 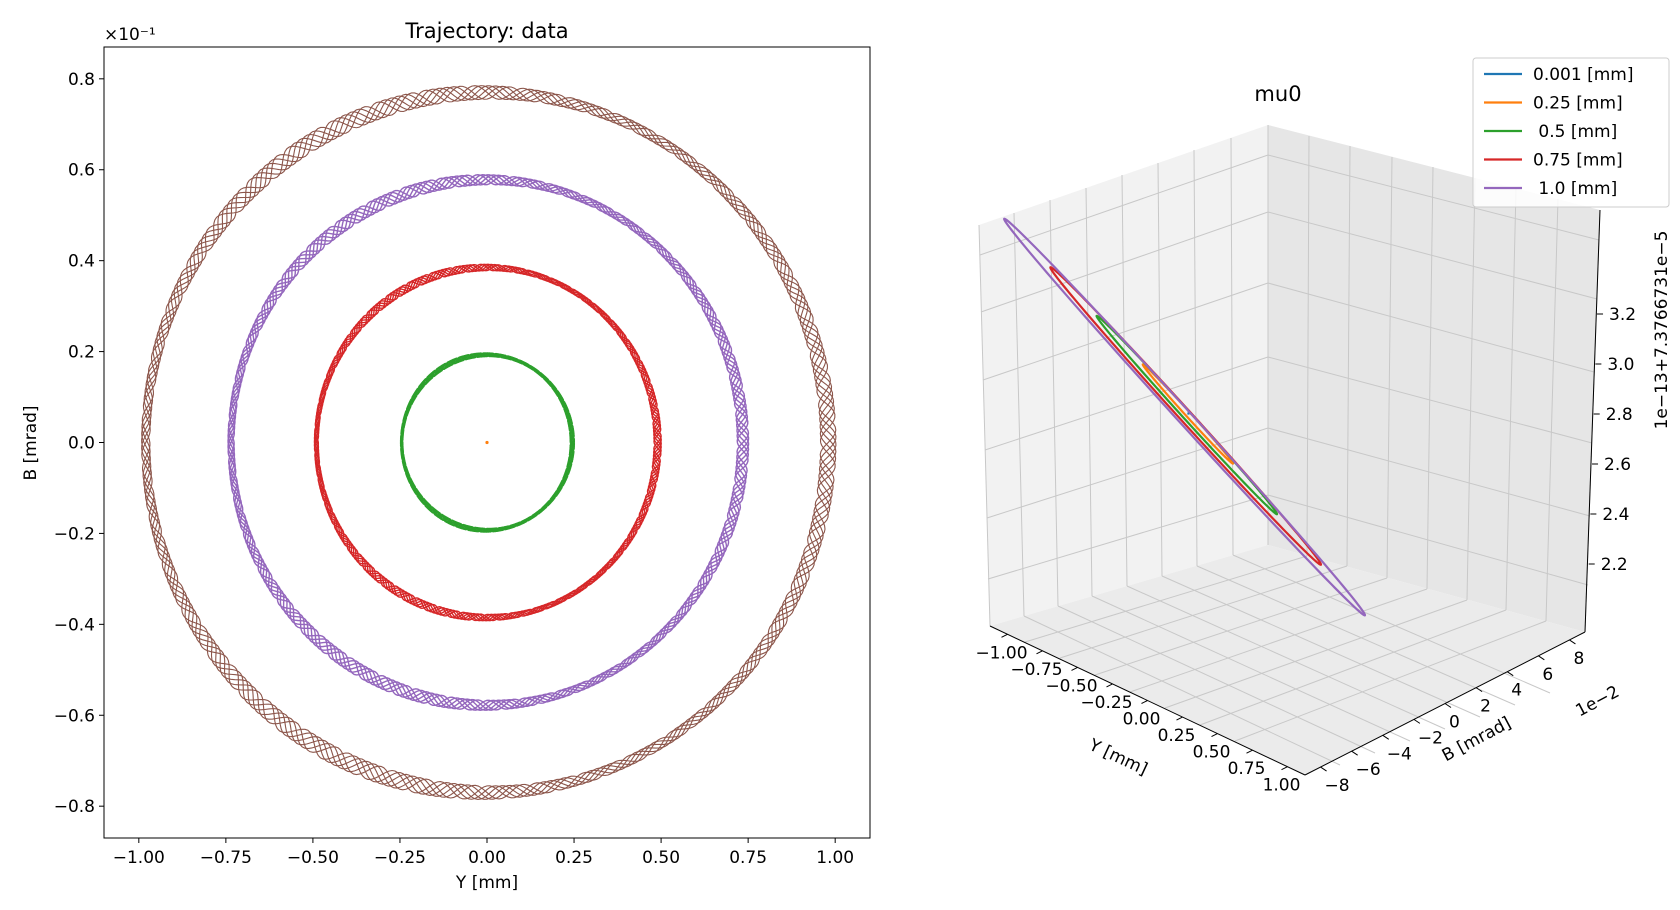 What do you see at coordinates (1001, 653) in the screenshot?
I see `y-mm-tick-label: −1.00` at bounding box center [1001, 653].